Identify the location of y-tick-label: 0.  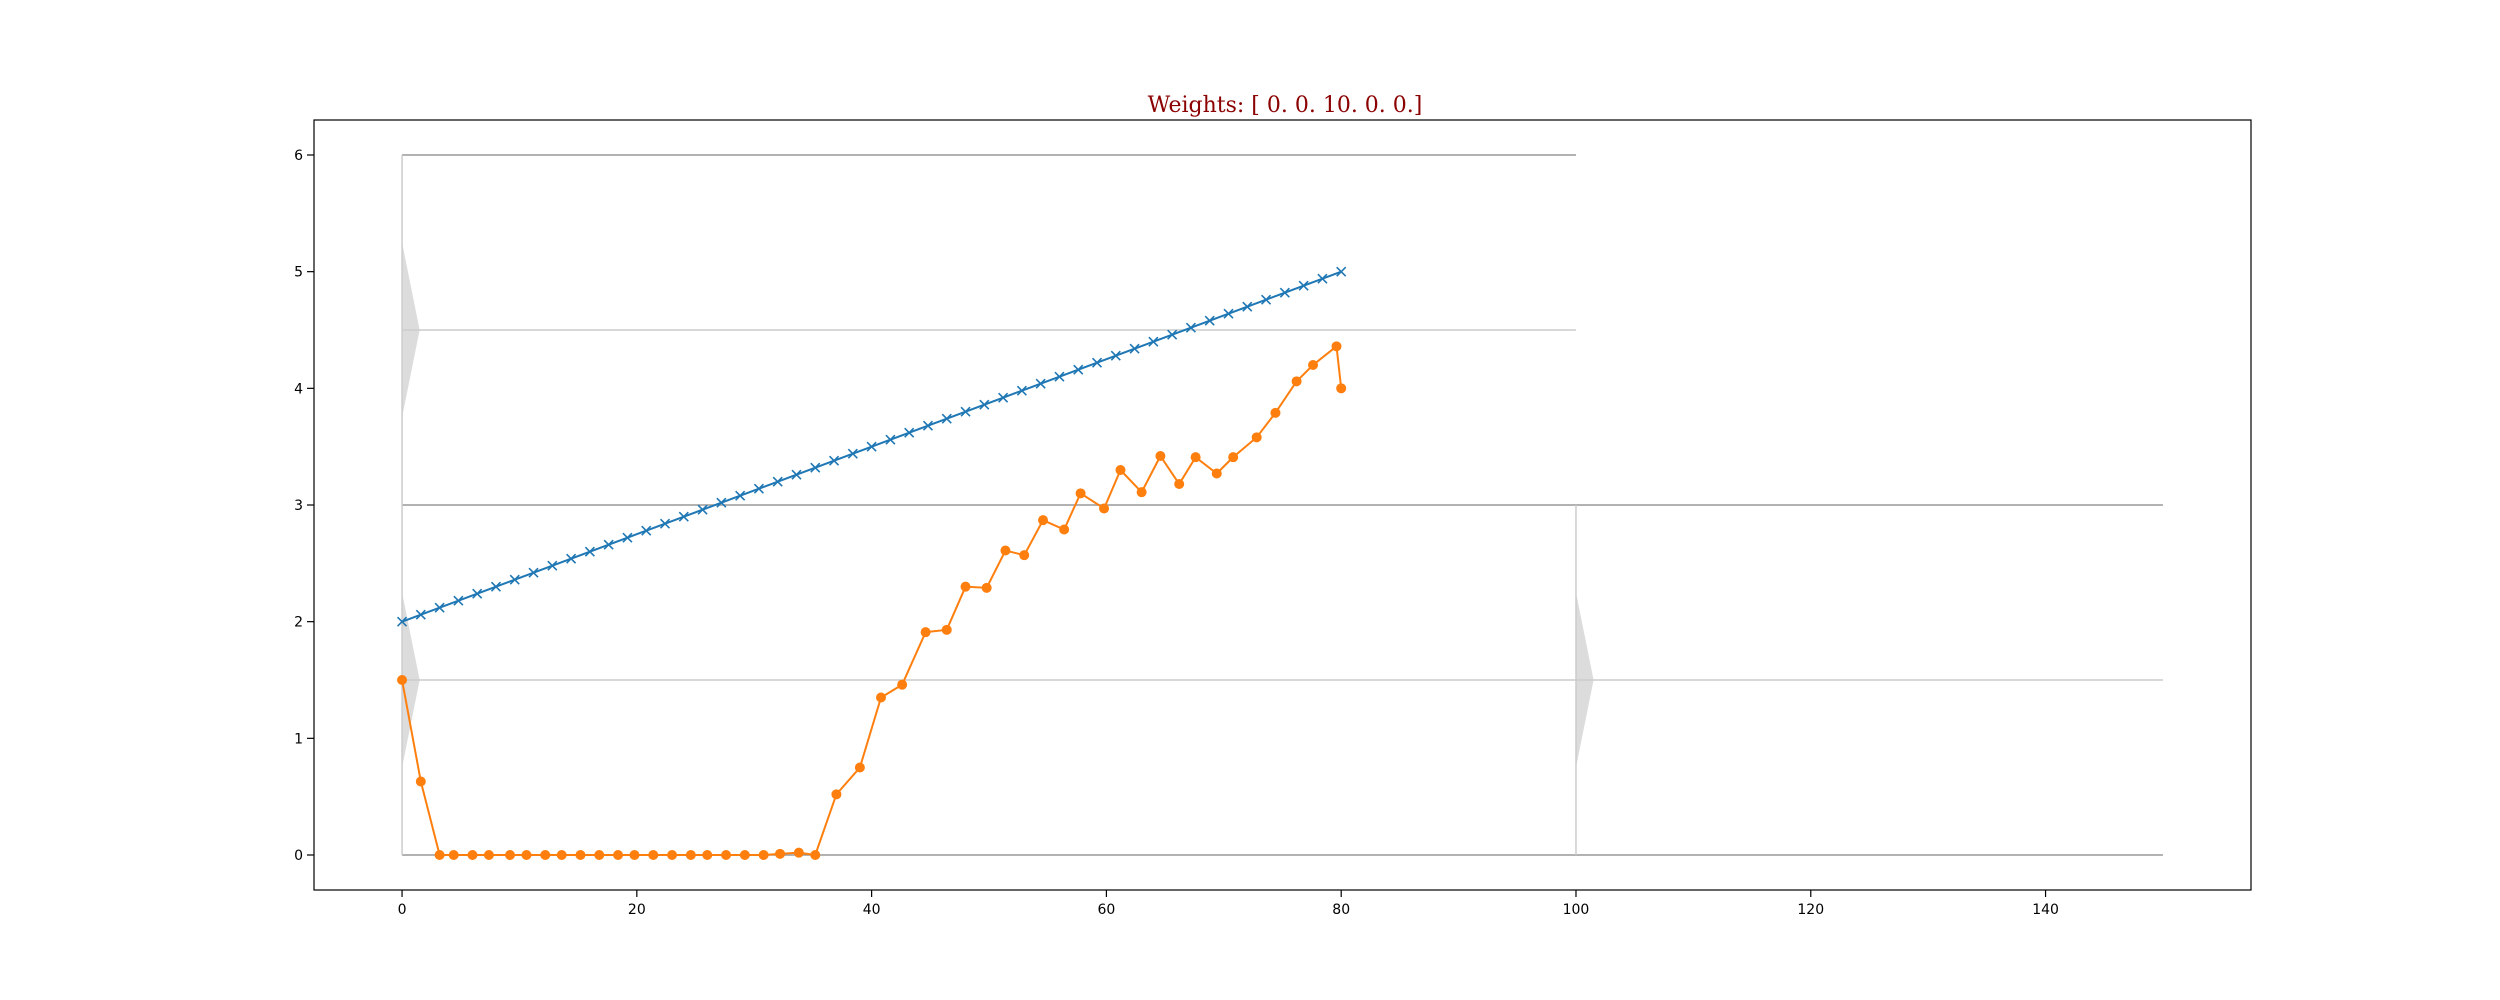
(298, 856).